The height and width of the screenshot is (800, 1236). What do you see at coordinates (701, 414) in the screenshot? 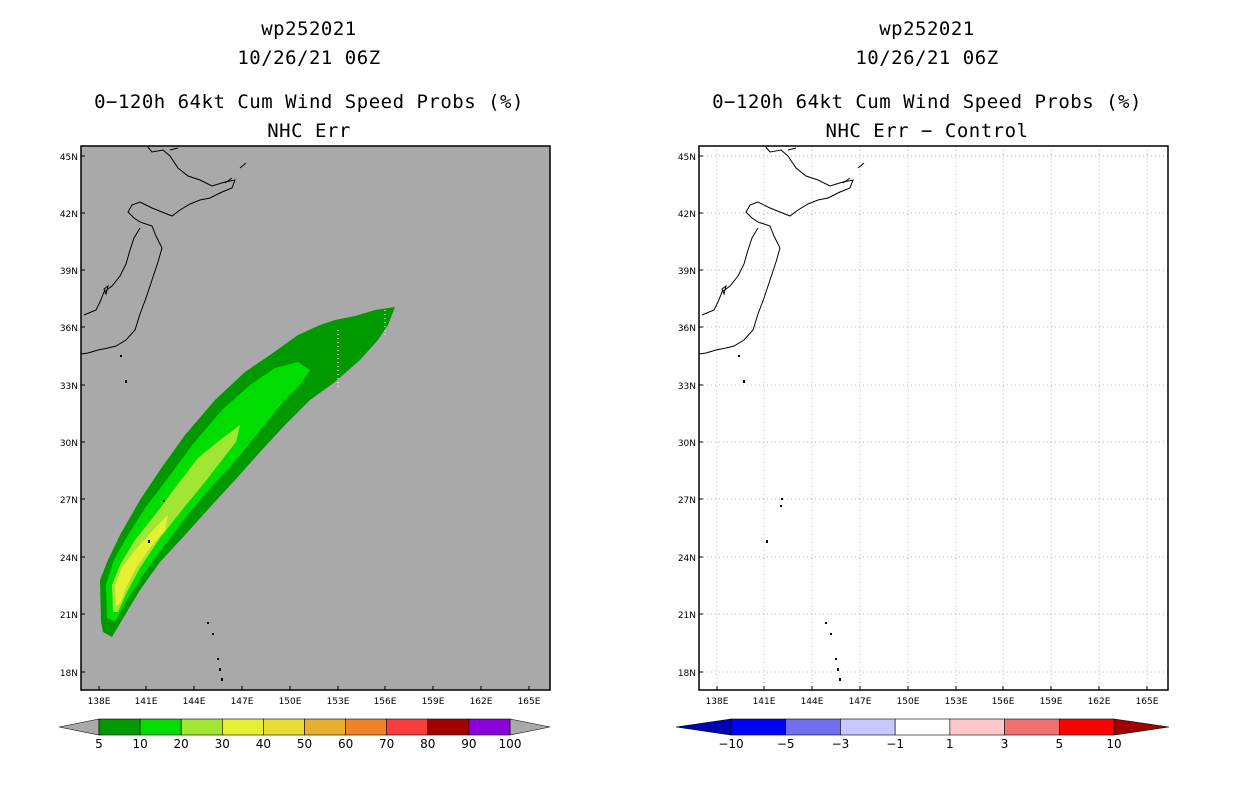
I see `right-lat-ticks` at bounding box center [701, 414].